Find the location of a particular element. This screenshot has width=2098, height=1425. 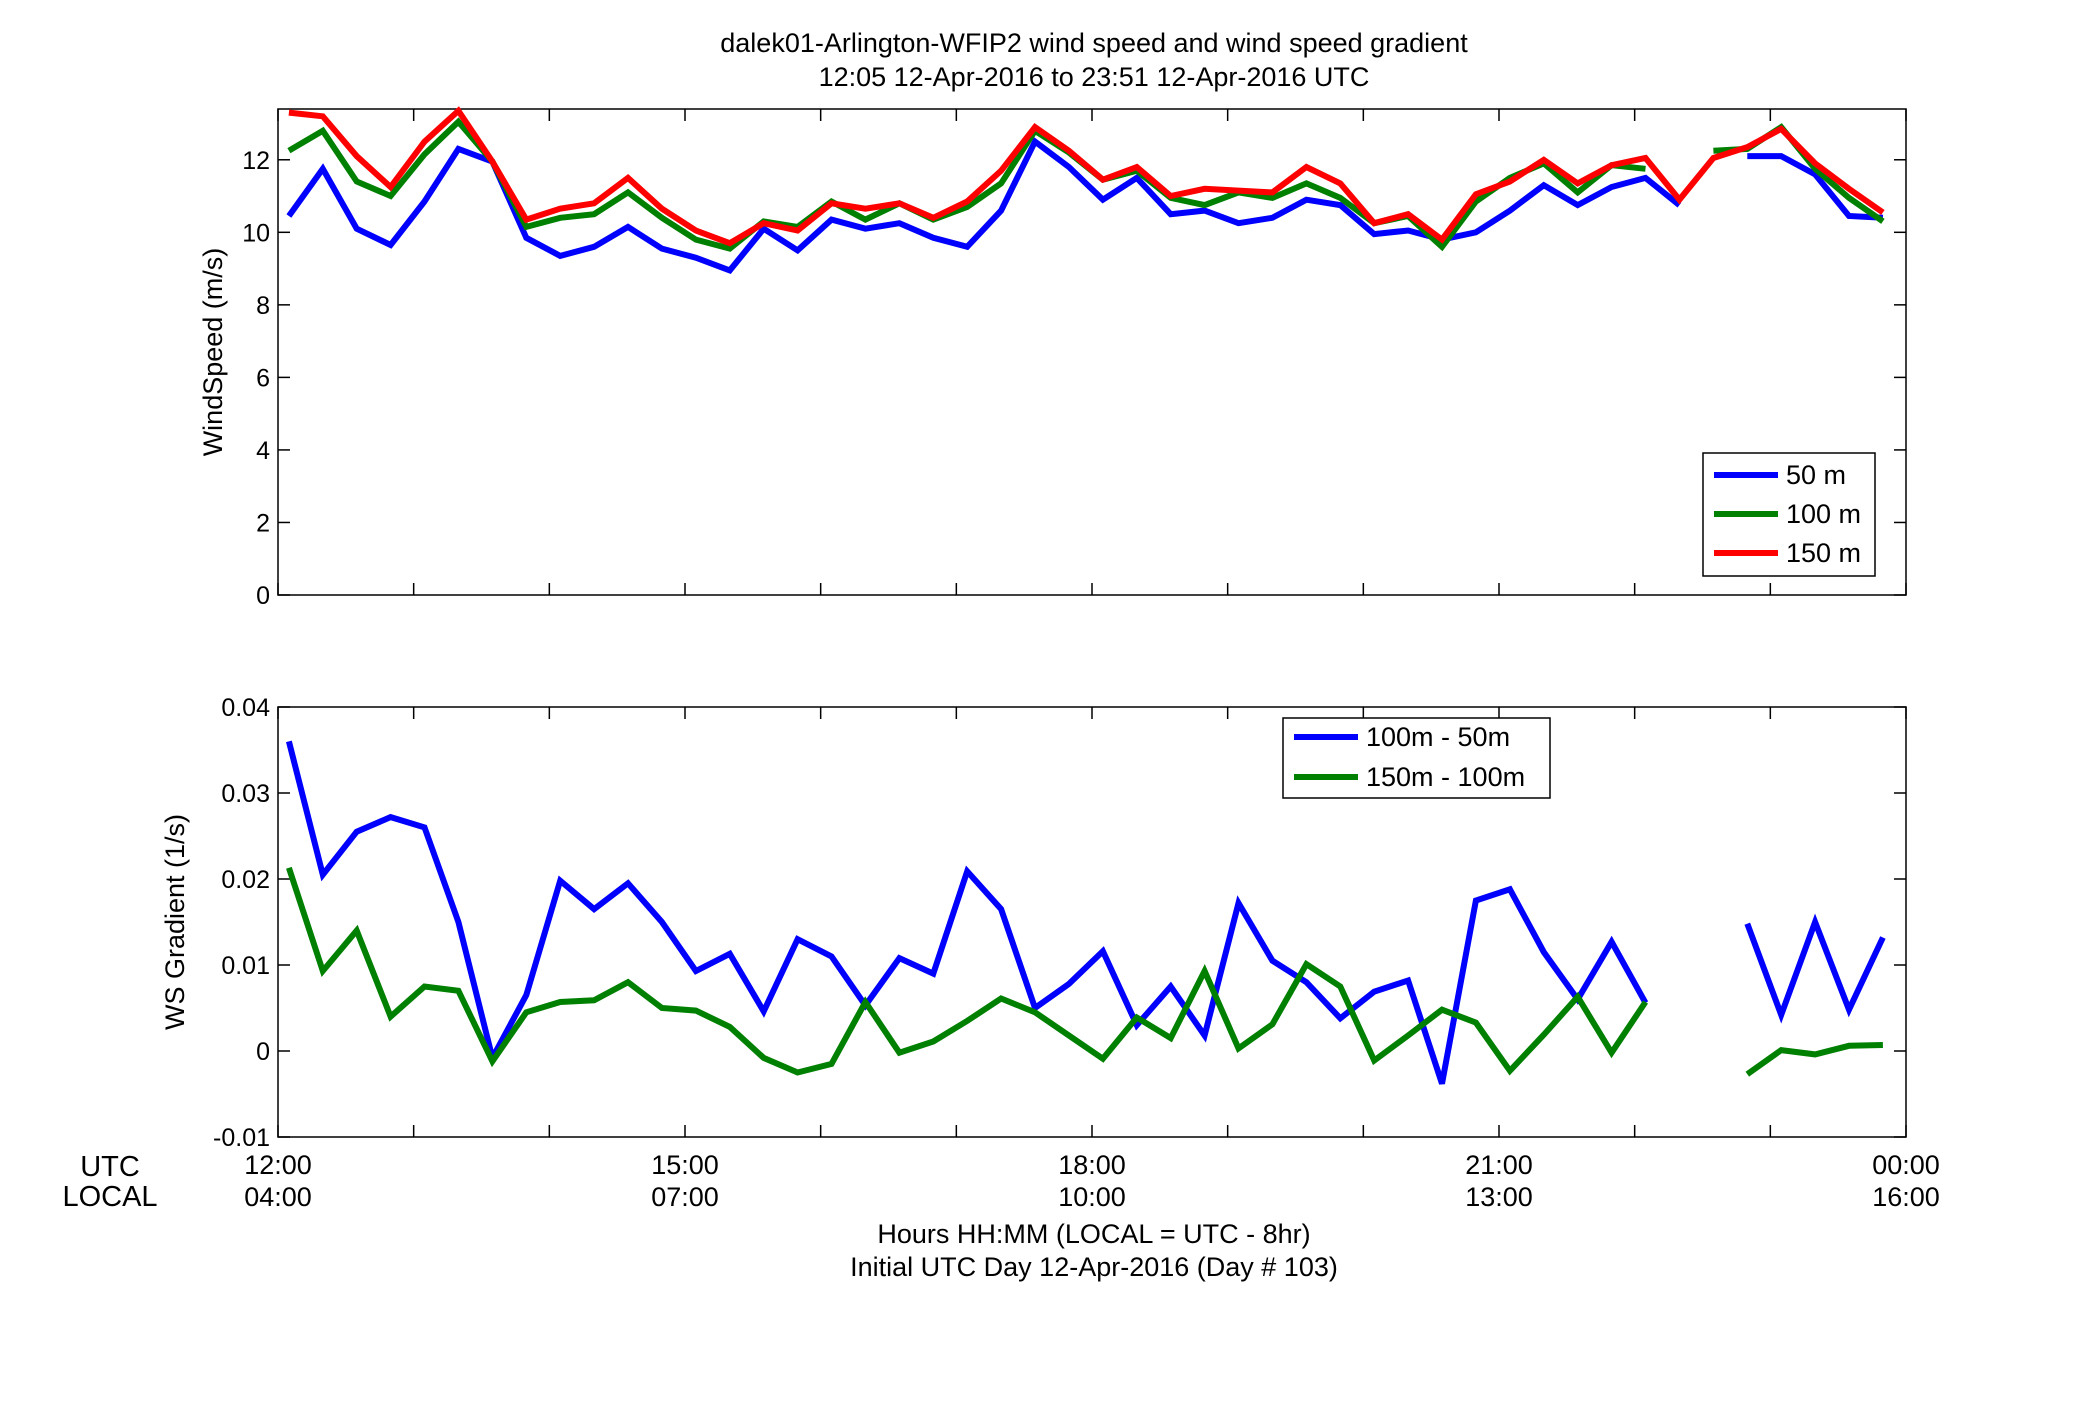

x-tick-label-local: 04:00 is located at coordinates (278, 1197).